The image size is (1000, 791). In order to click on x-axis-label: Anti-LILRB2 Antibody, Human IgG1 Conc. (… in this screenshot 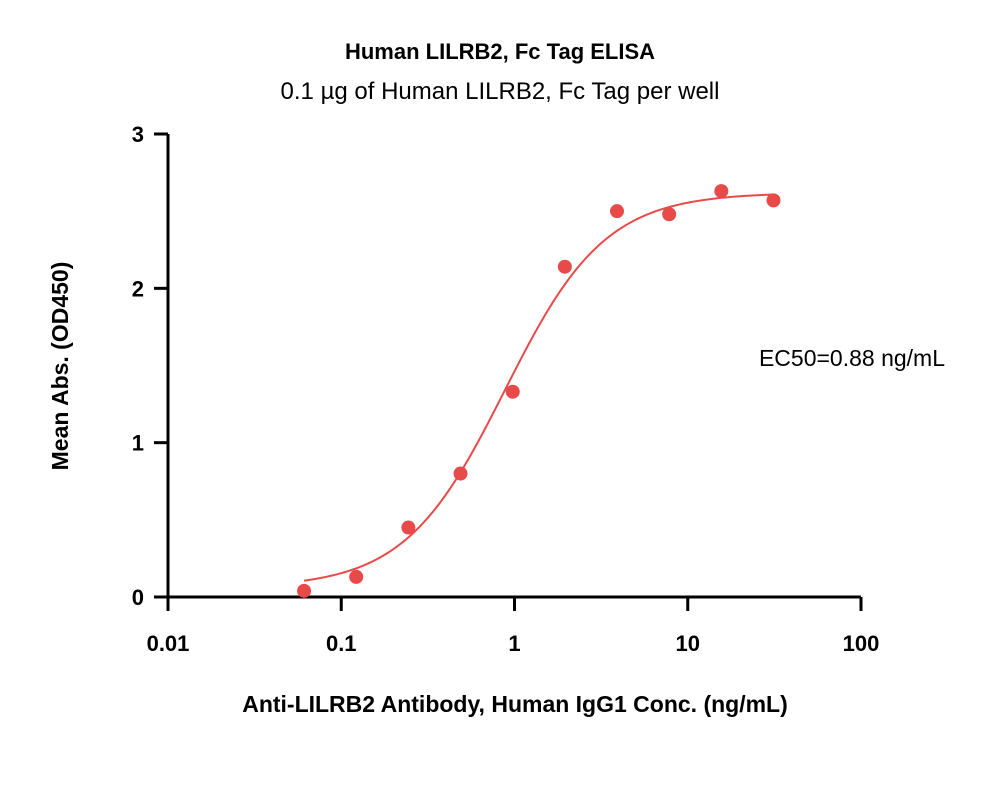, I will do `click(515, 704)`.